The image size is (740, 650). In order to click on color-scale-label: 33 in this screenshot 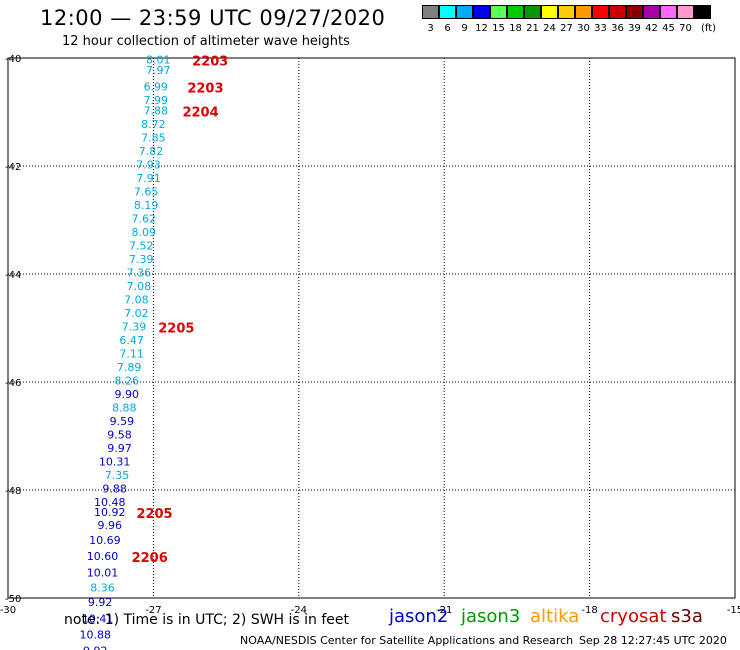, I will do `click(600, 28)`.